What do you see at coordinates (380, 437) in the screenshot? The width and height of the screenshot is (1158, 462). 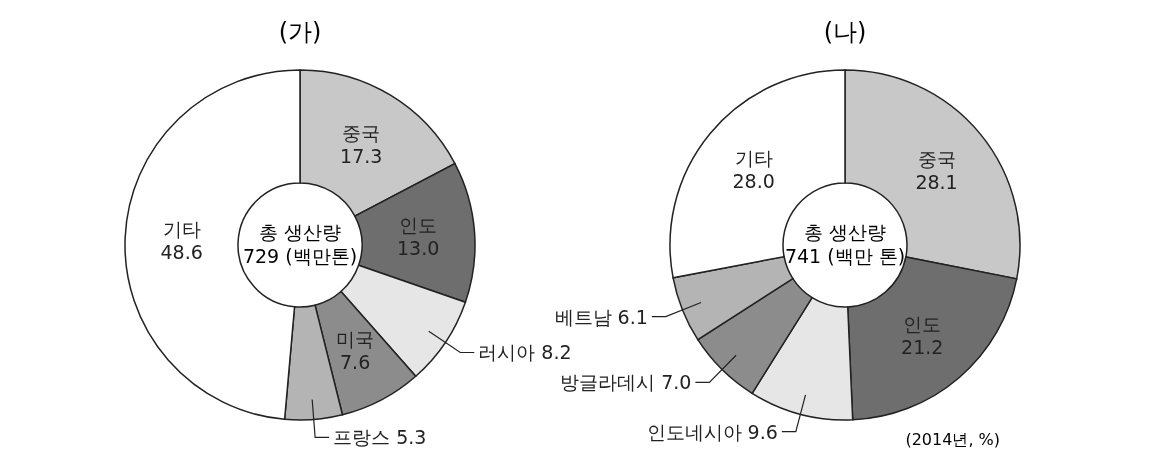 I see `slice-label: 프랑스 5.3` at bounding box center [380, 437].